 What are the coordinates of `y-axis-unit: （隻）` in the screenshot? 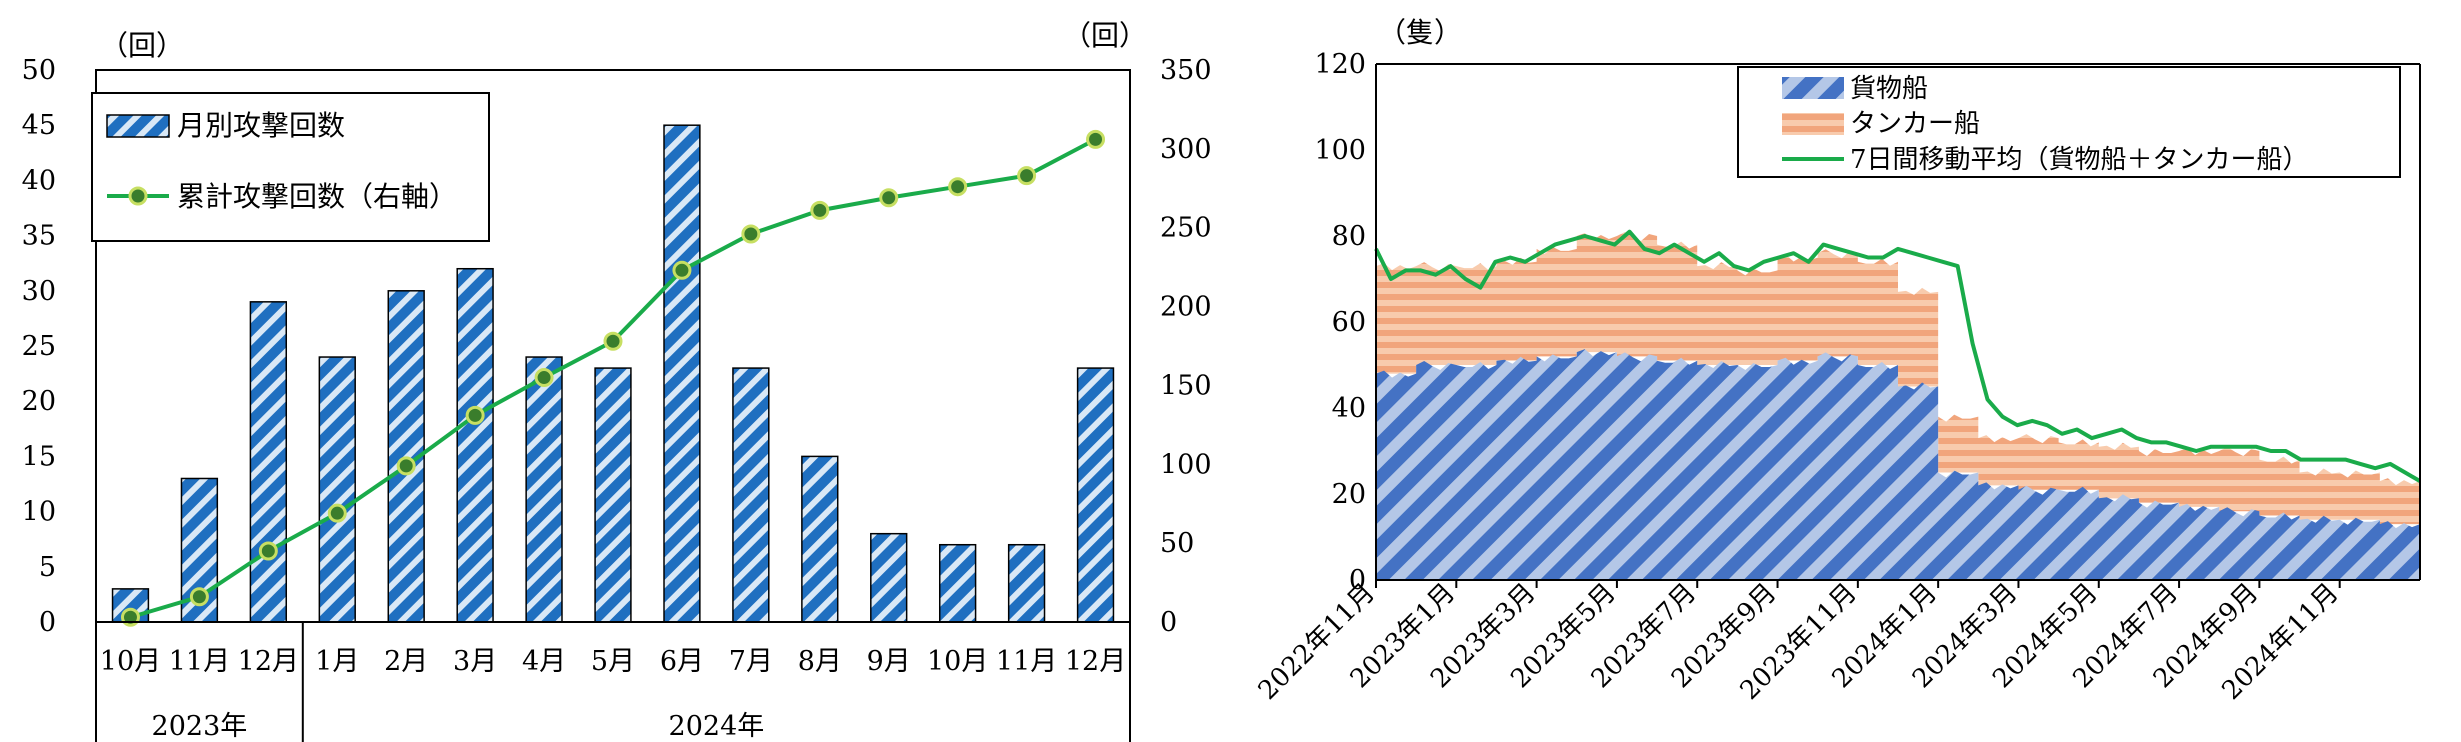 It's located at (1420, 32).